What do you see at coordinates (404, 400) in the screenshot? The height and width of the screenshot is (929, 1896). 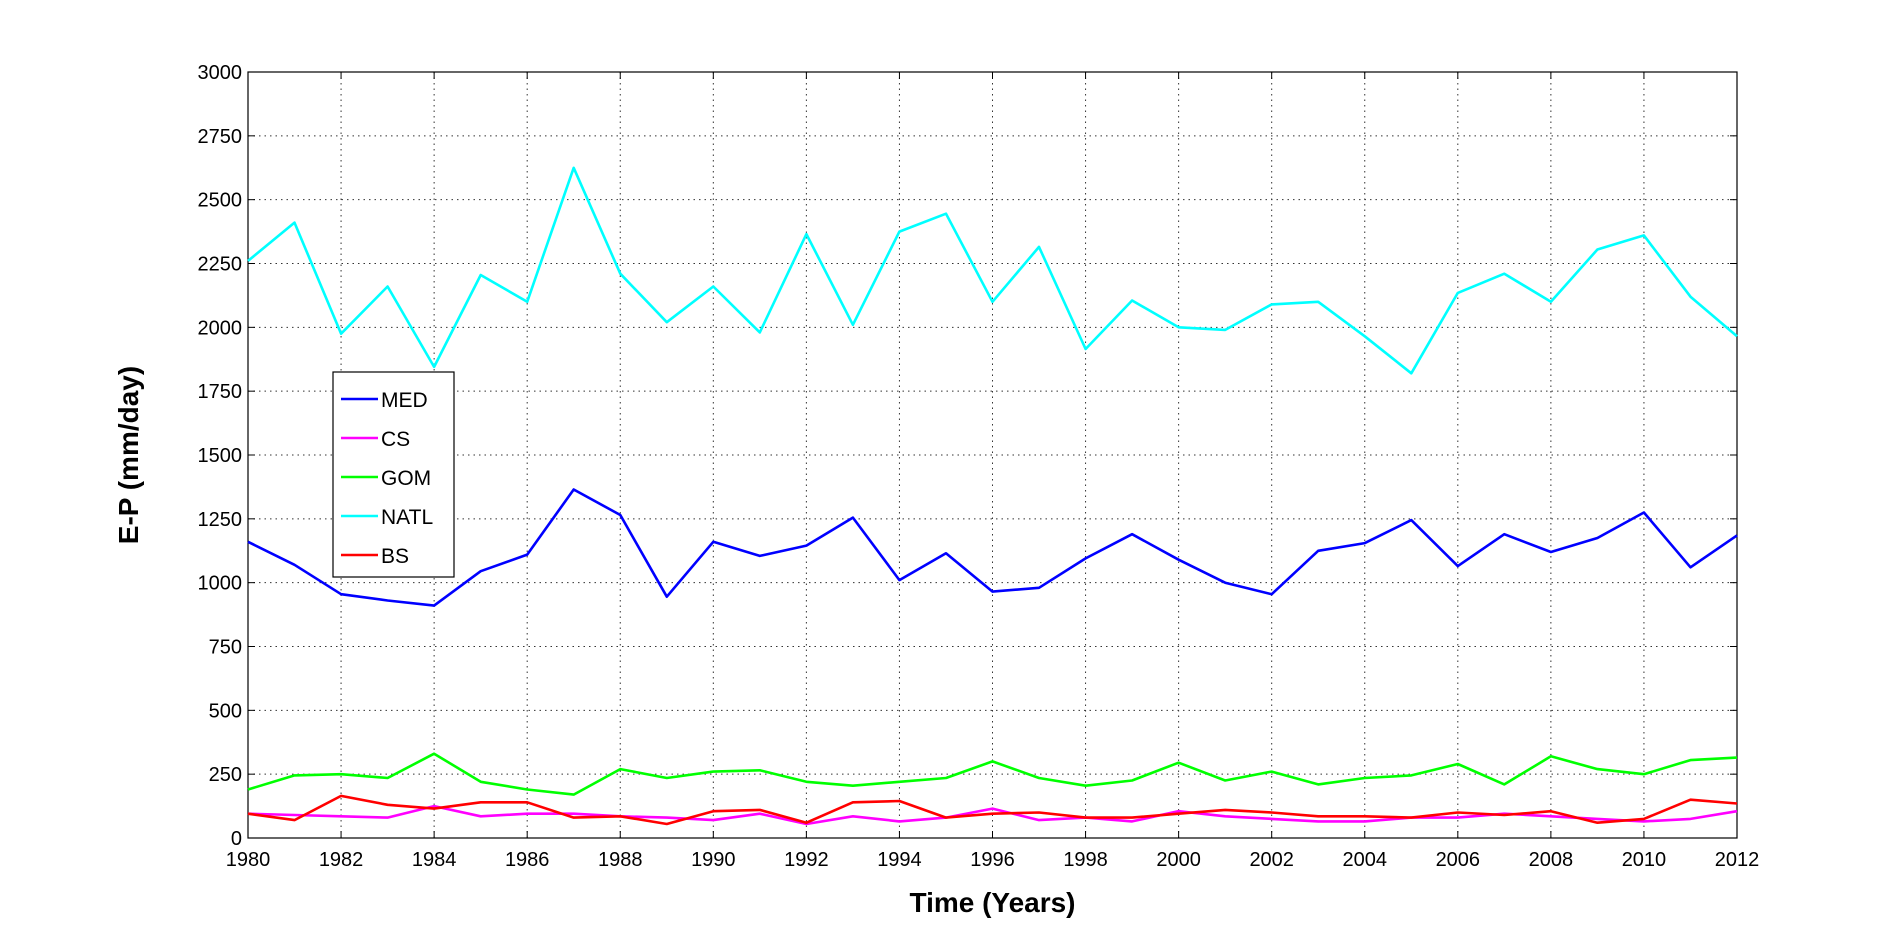 I see `legend-label-med: MED` at bounding box center [404, 400].